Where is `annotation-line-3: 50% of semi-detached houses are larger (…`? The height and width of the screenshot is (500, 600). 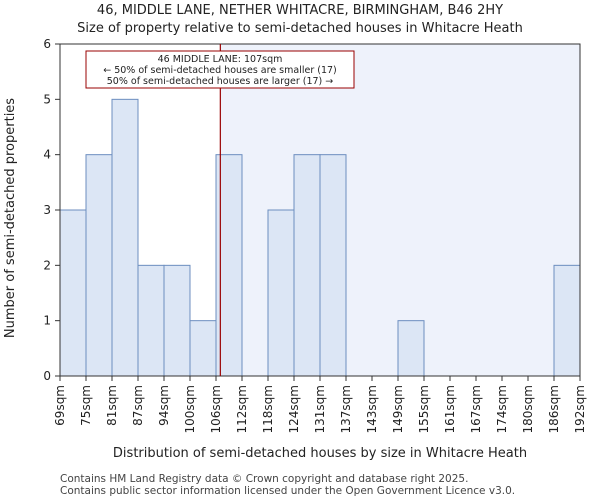
annotation-line-3: 50% of semi-detached houses are larger (… is located at coordinates (220, 81).